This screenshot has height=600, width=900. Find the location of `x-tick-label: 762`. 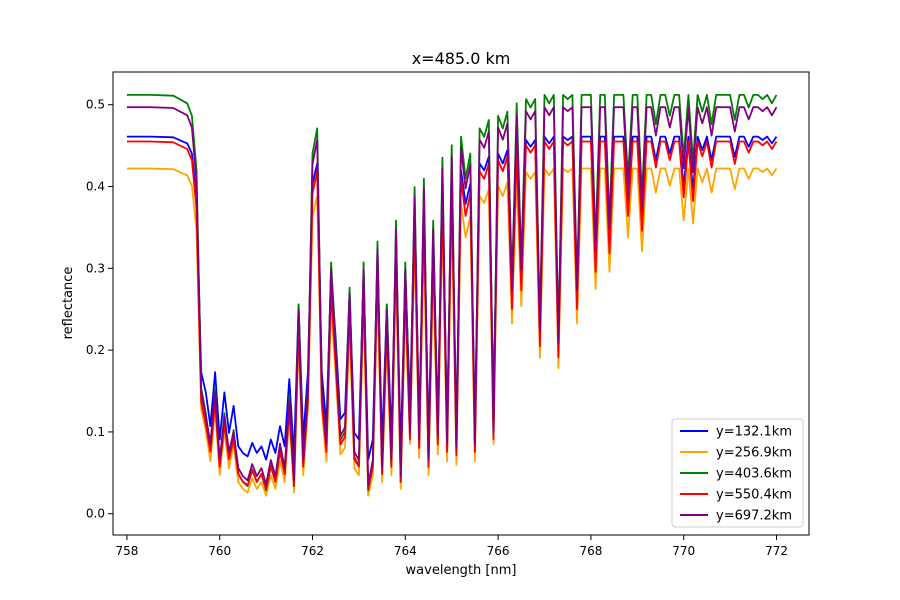

x-tick-label: 762 is located at coordinates (312, 551).